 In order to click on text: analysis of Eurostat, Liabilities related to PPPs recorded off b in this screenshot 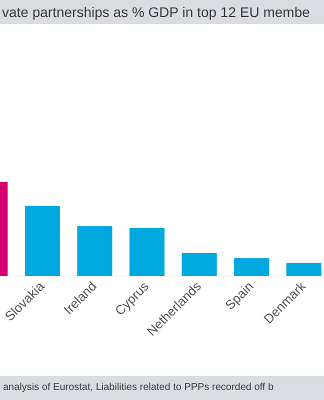, I will do `click(162, 388)`.